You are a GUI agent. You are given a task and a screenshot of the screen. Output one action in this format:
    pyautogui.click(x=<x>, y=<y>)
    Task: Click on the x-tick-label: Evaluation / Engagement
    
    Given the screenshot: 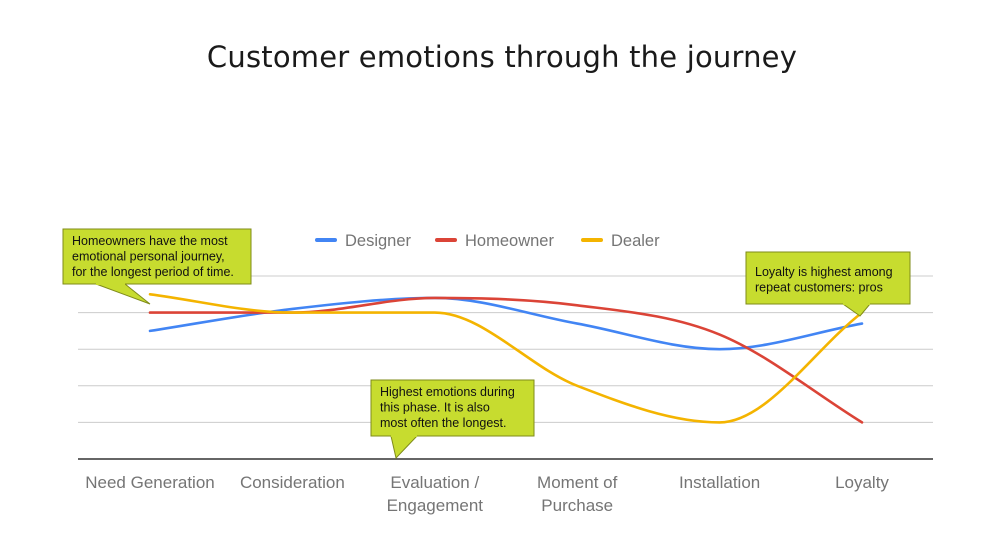 What is the action you would take?
    pyautogui.click(x=435, y=494)
    